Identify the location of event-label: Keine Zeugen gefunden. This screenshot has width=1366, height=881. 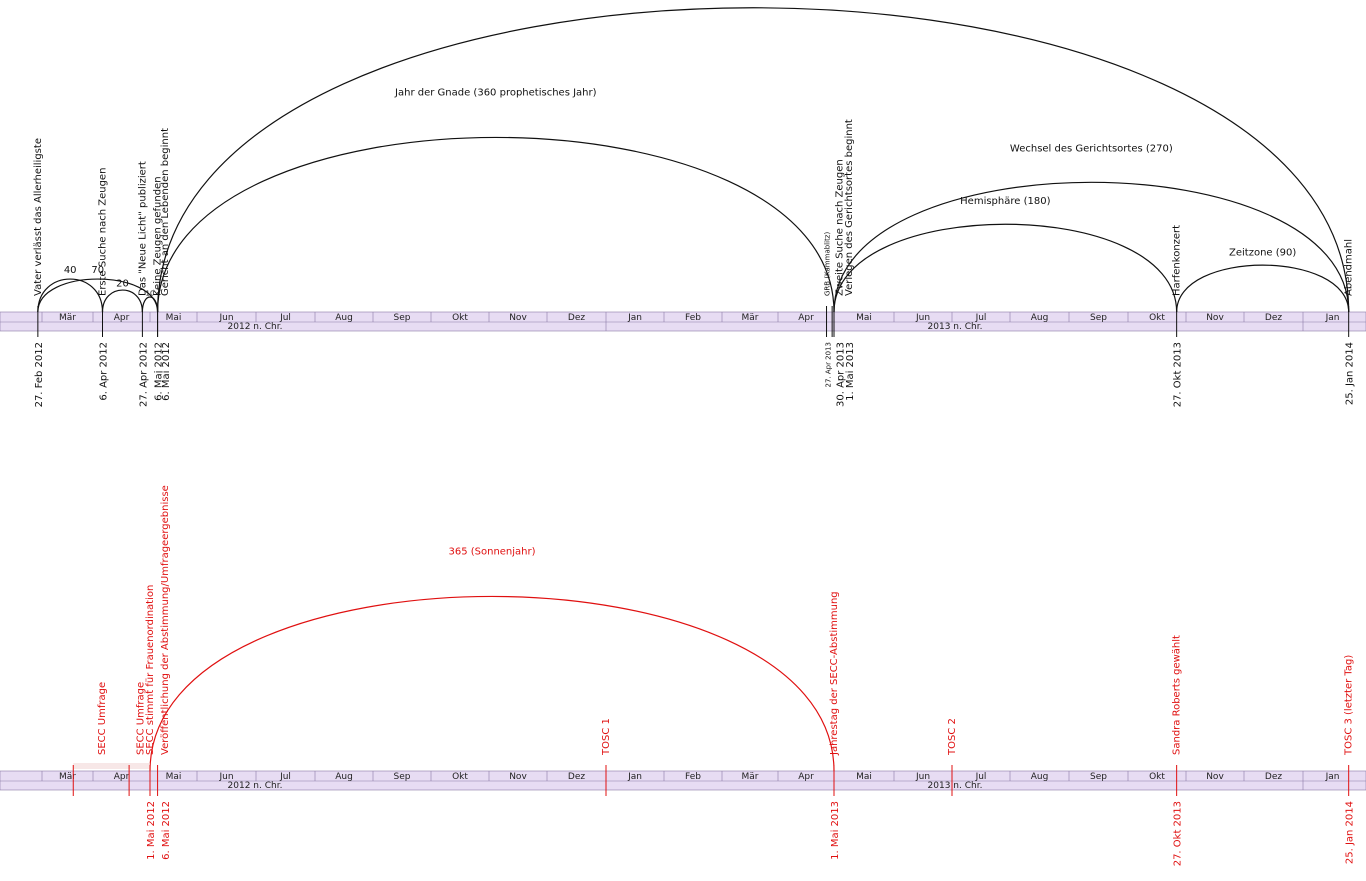
(158, 236).